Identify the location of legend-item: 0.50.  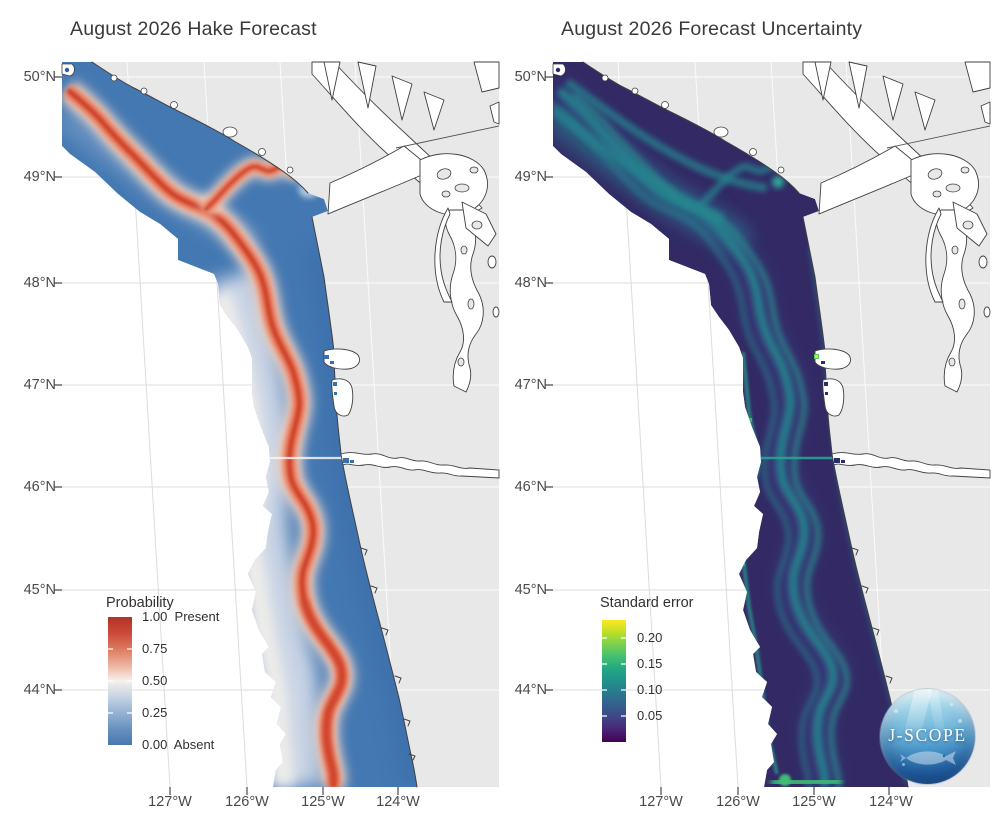
(155, 680).